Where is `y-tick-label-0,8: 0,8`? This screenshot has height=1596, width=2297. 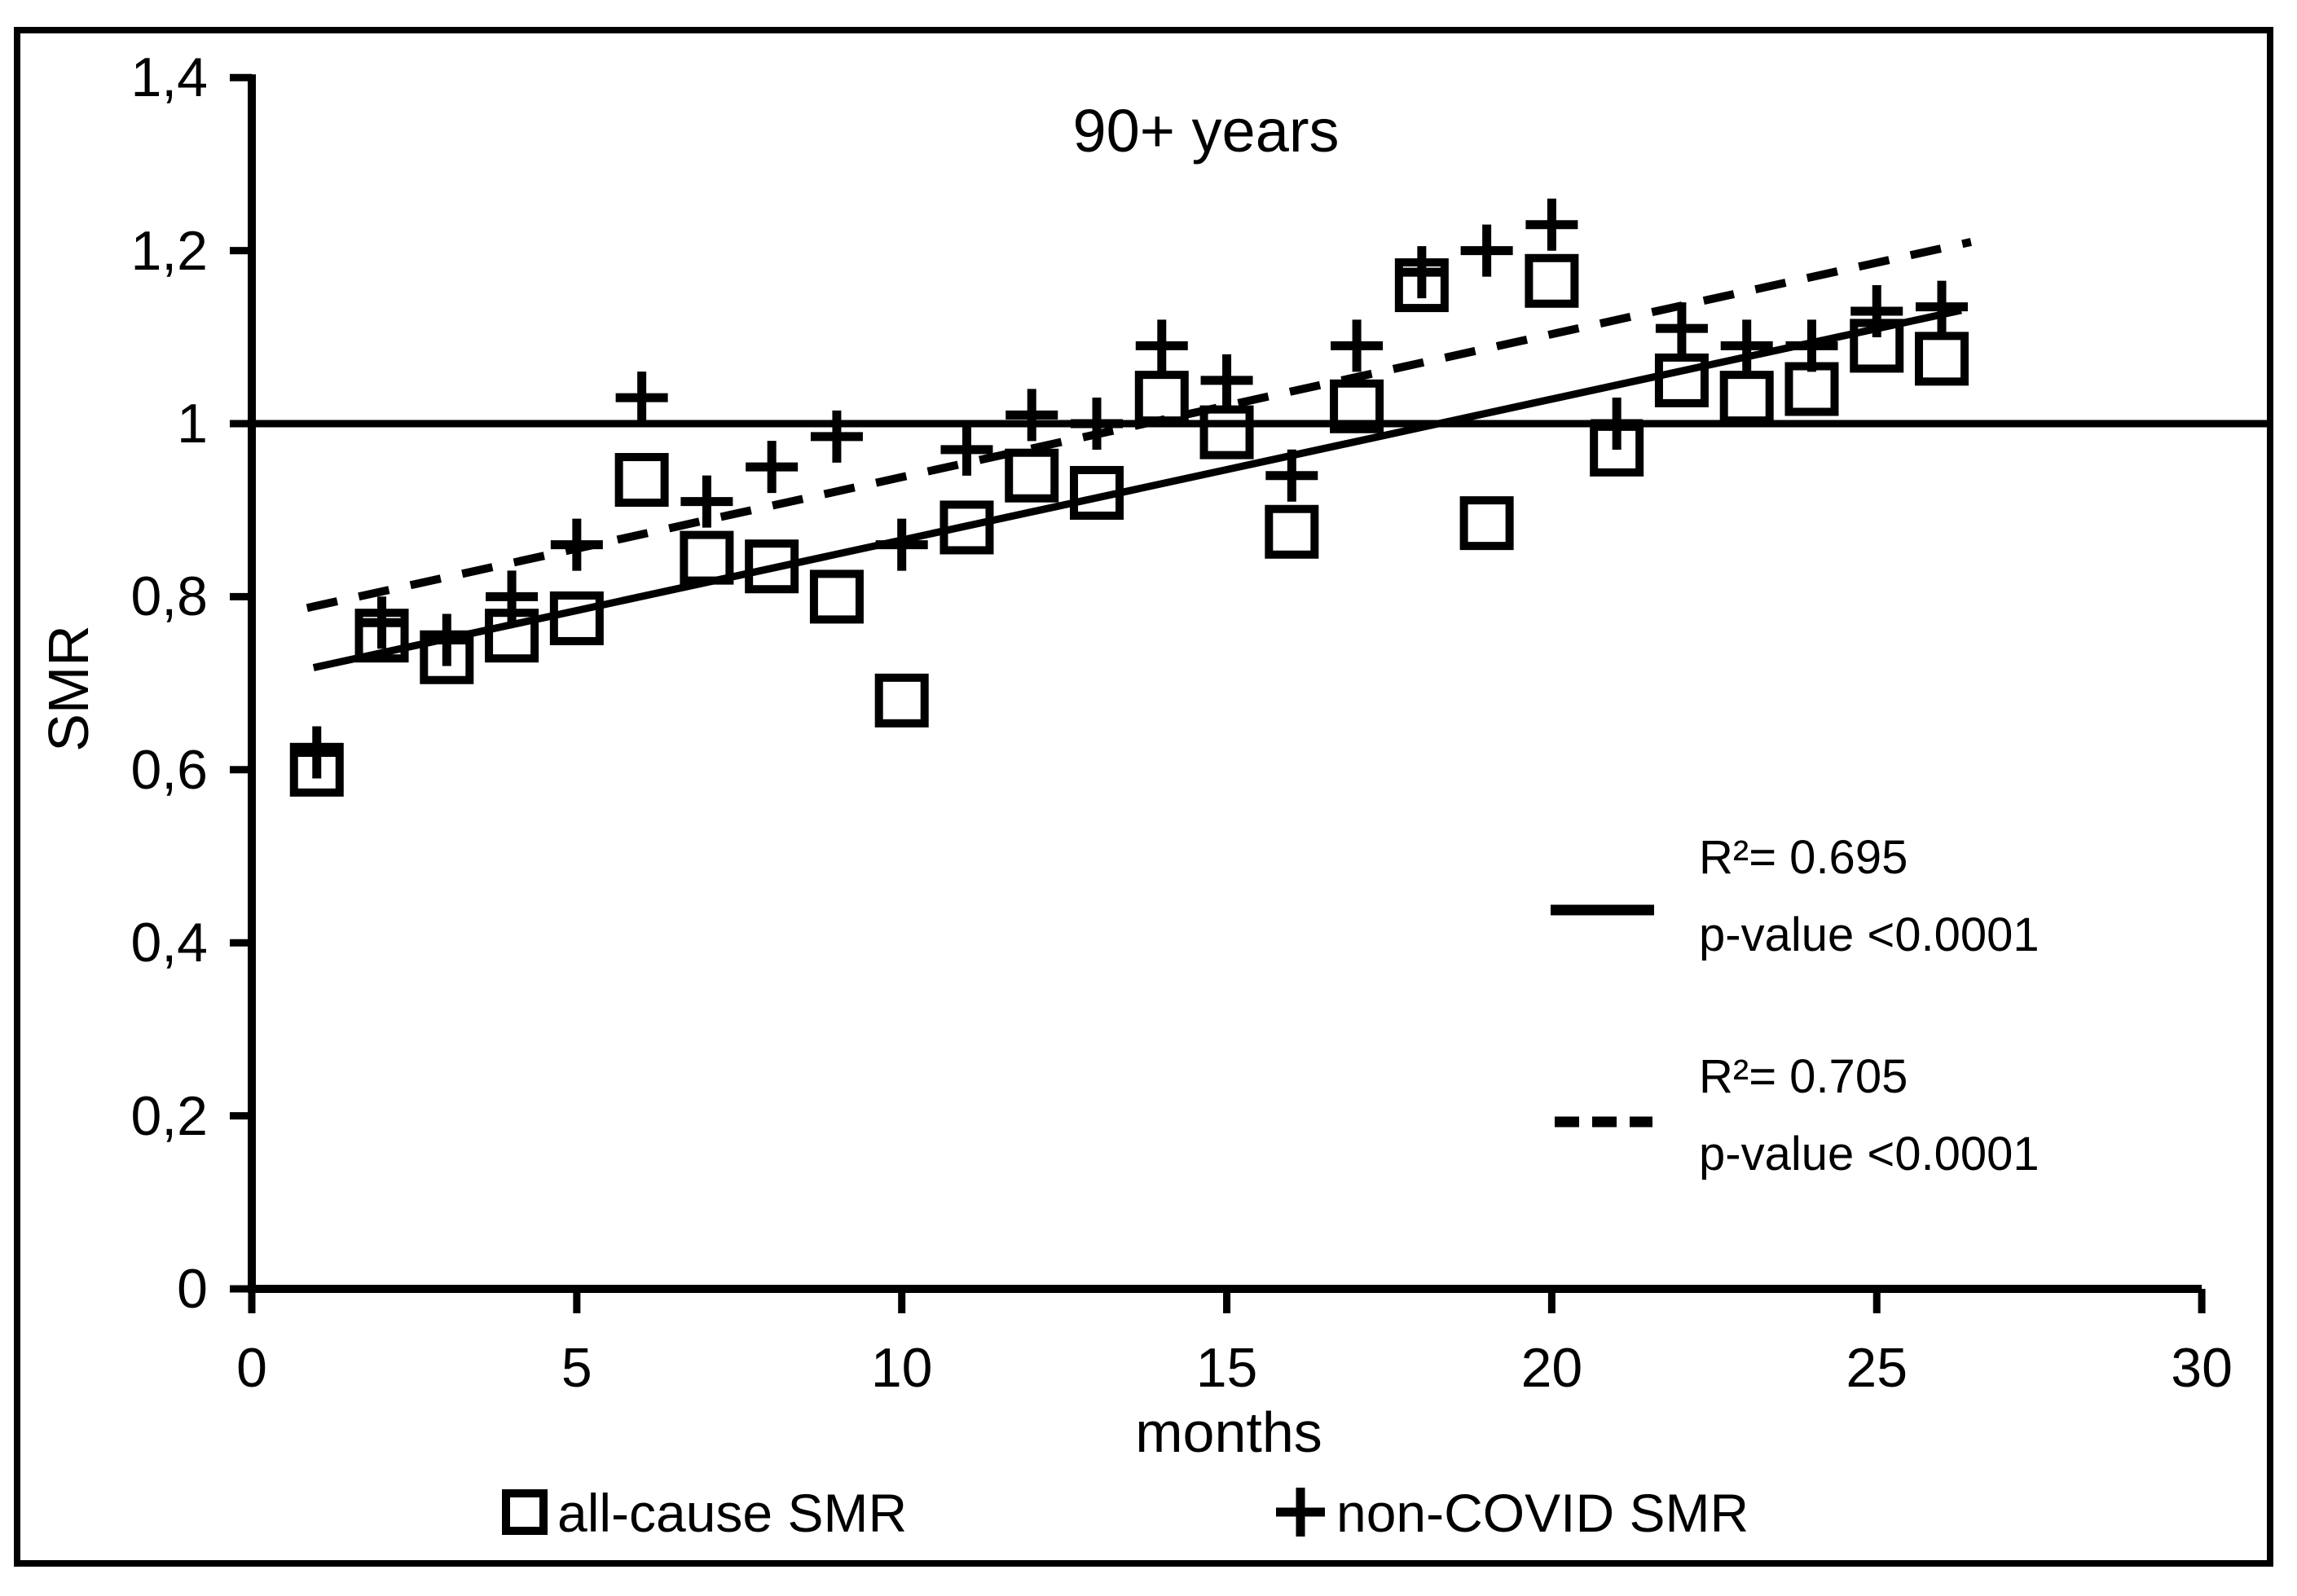
y-tick-label-0,8: 0,8 is located at coordinates (169, 596).